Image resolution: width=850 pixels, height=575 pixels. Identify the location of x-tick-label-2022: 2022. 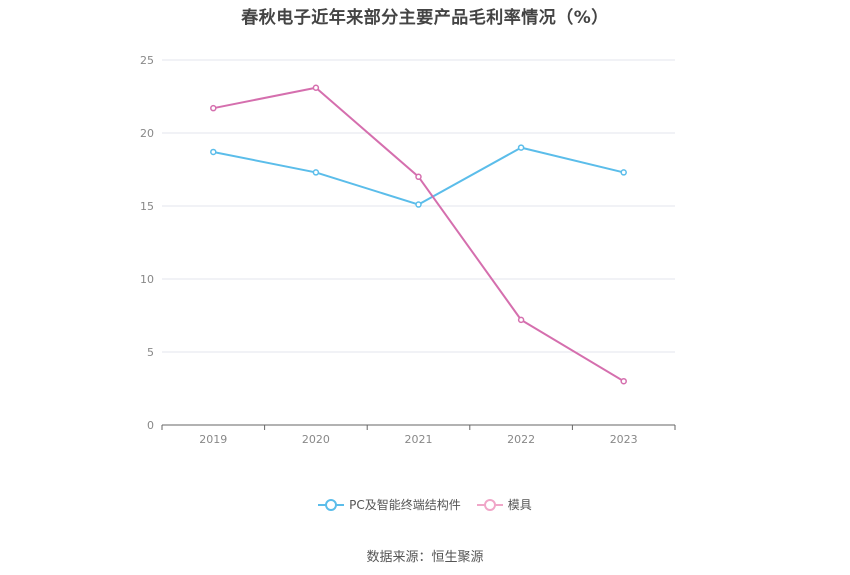
(521, 439).